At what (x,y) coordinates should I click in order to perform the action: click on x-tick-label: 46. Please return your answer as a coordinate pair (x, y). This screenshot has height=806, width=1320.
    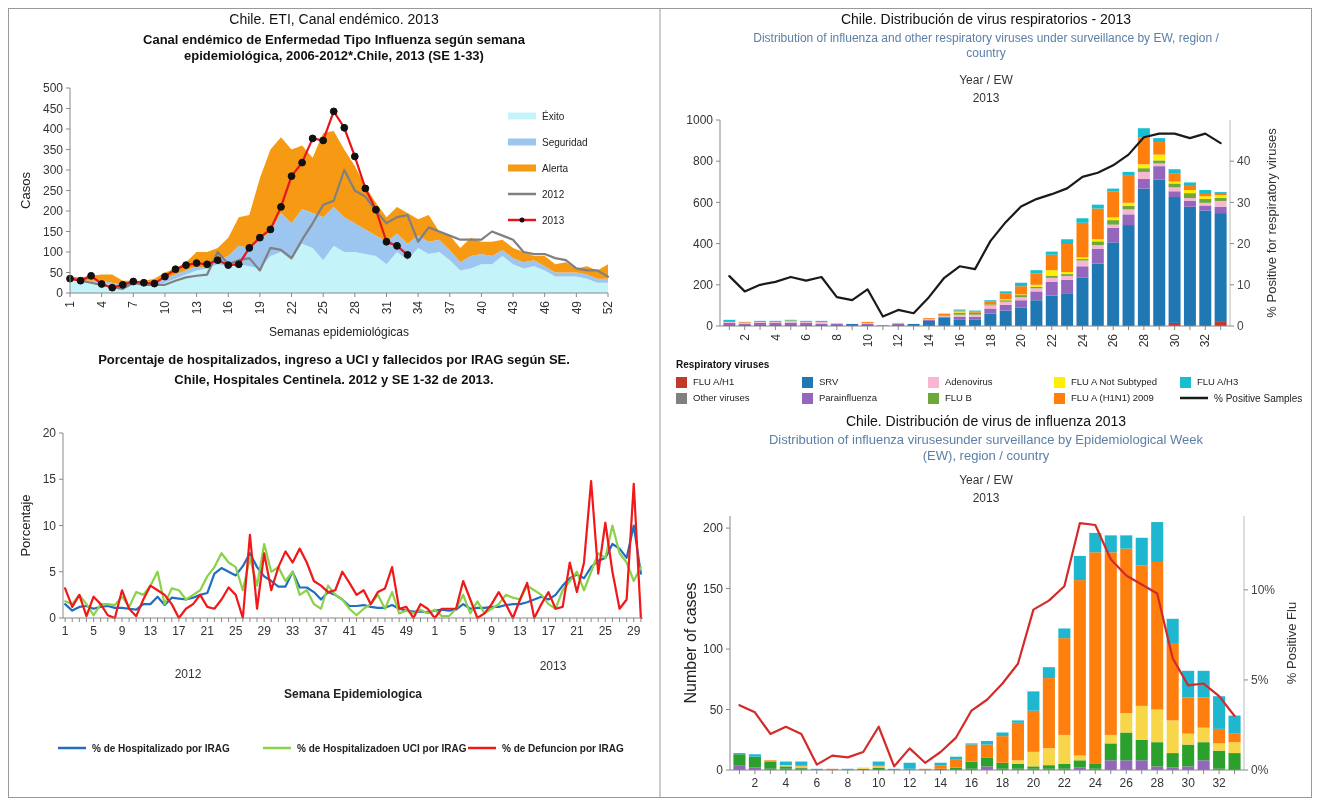
    Looking at the image, I should click on (544, 307).